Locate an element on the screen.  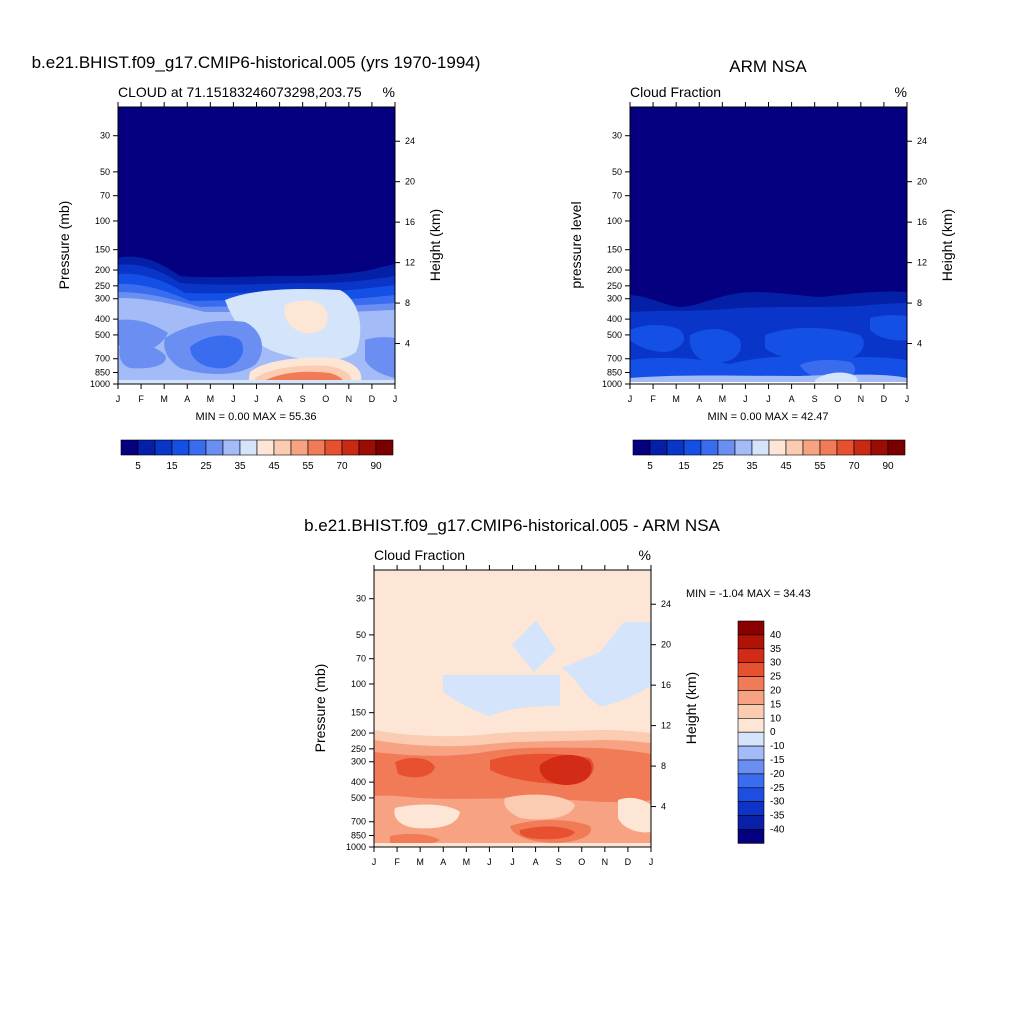
obs-height-tick-label: 12 is located at coordinates (922, 263).